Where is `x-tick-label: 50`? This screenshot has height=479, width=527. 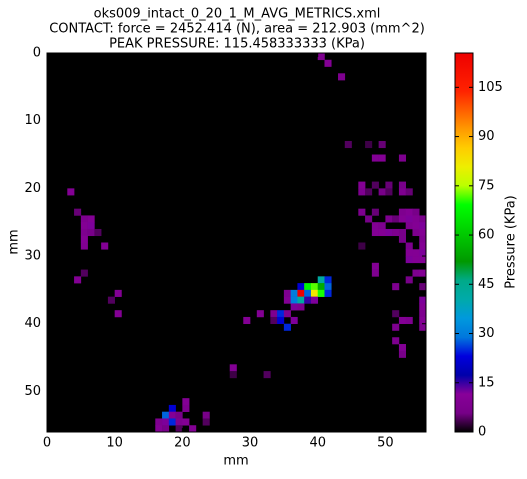
x-tick-label: 50 is located at coordinates (385, 443).